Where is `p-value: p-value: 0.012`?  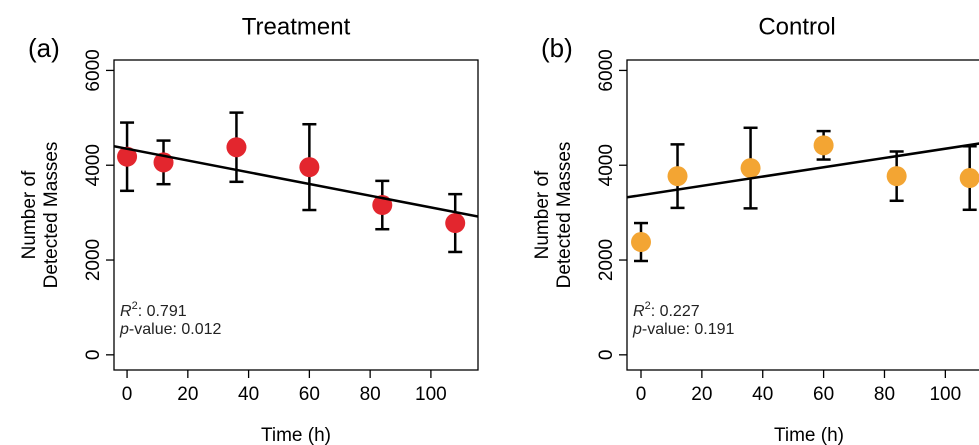
p-value: p-value: 0.012 is located at coordinates (170, 329).